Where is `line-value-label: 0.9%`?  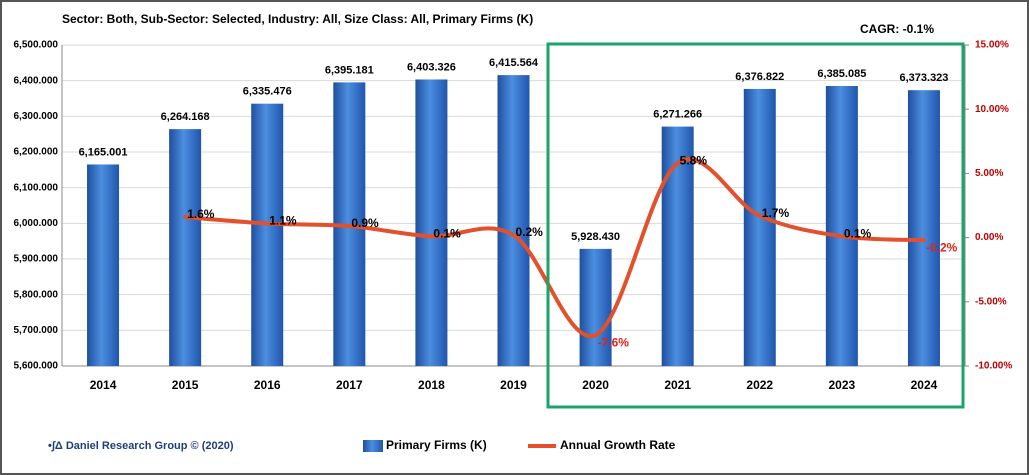 line-value-label: 0.9% is located at coordinates (365, 223).